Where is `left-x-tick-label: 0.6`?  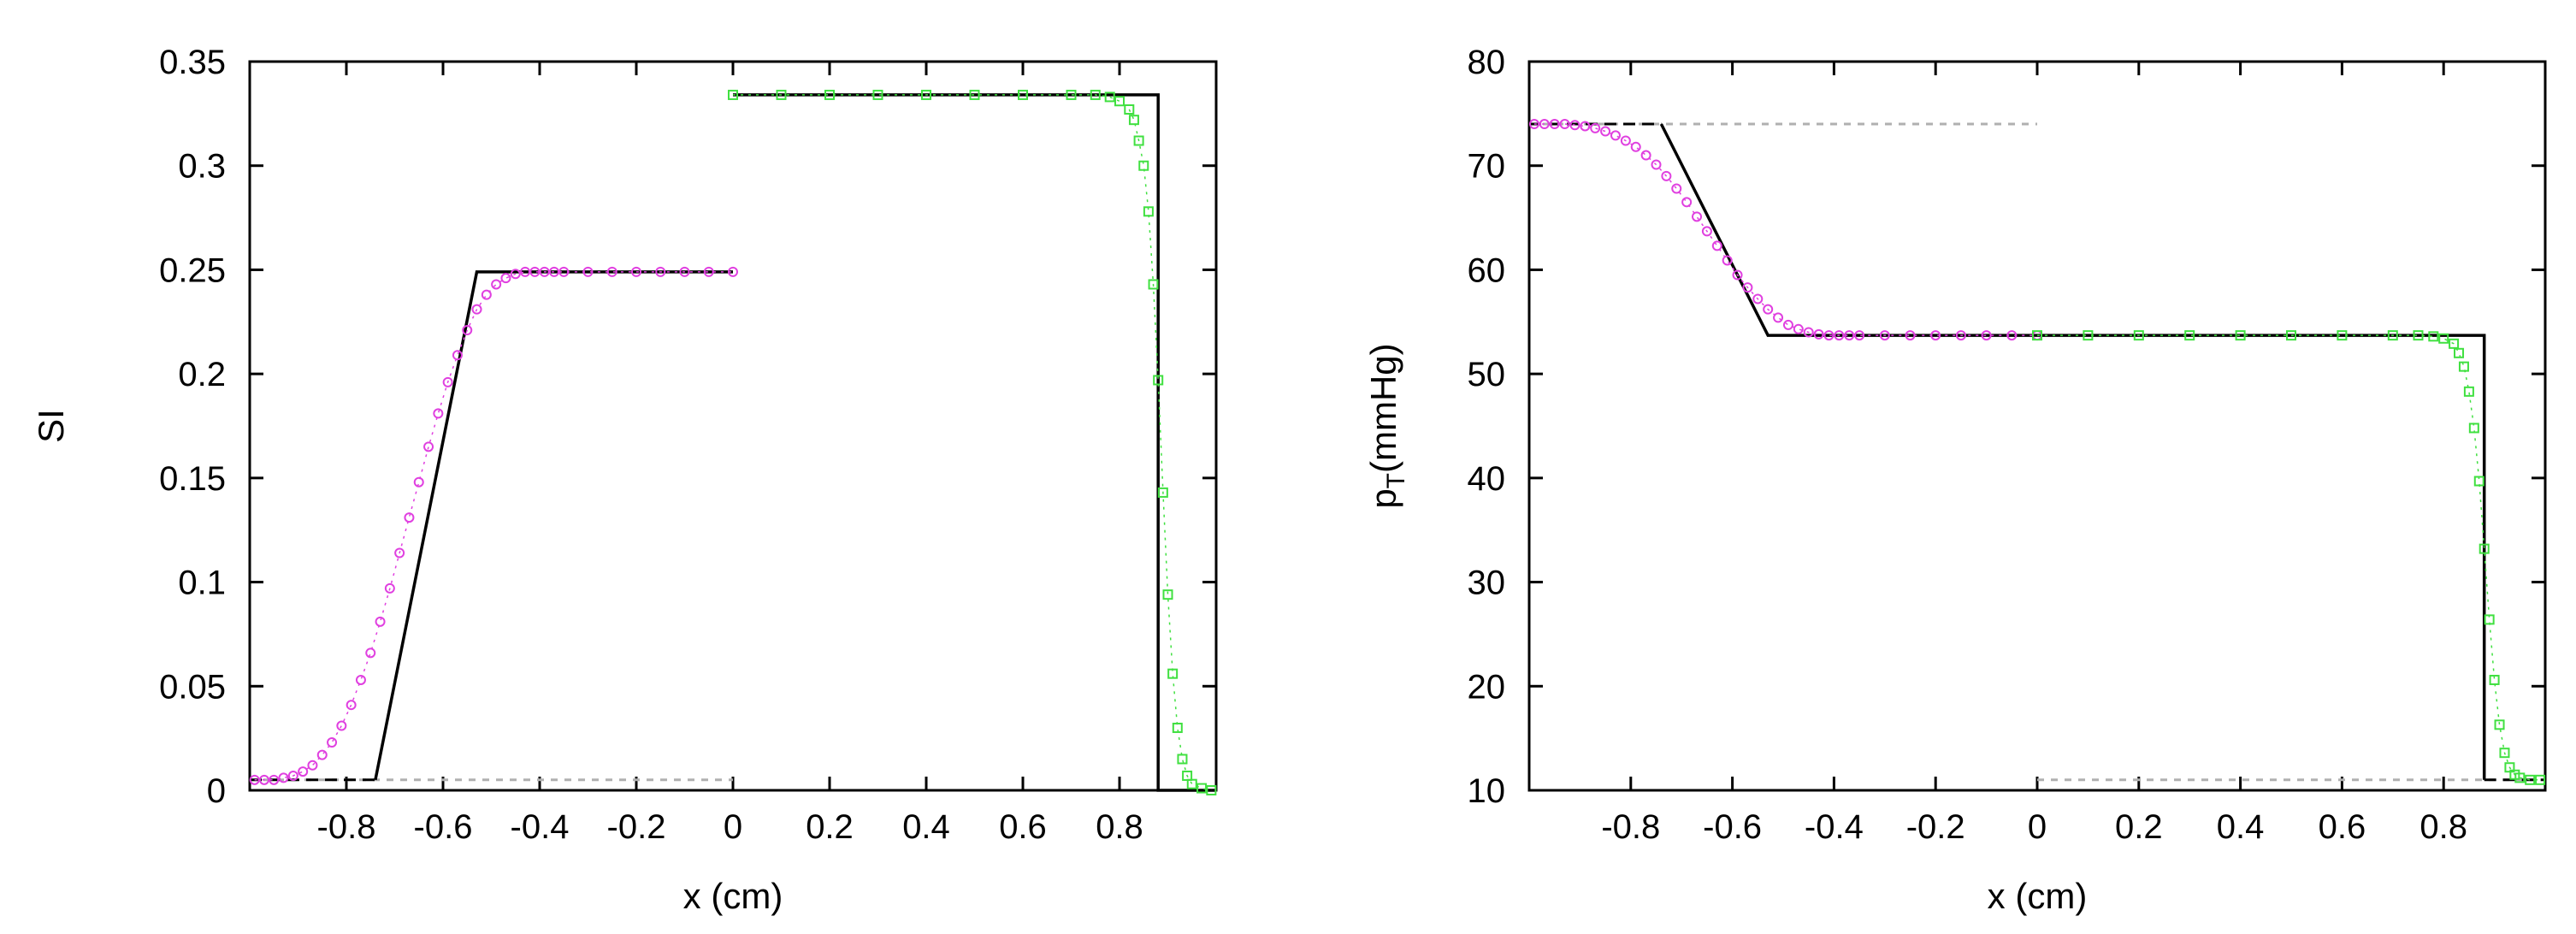
left-x-tick-label: 0.6 is located at coordinates (1023, 827).